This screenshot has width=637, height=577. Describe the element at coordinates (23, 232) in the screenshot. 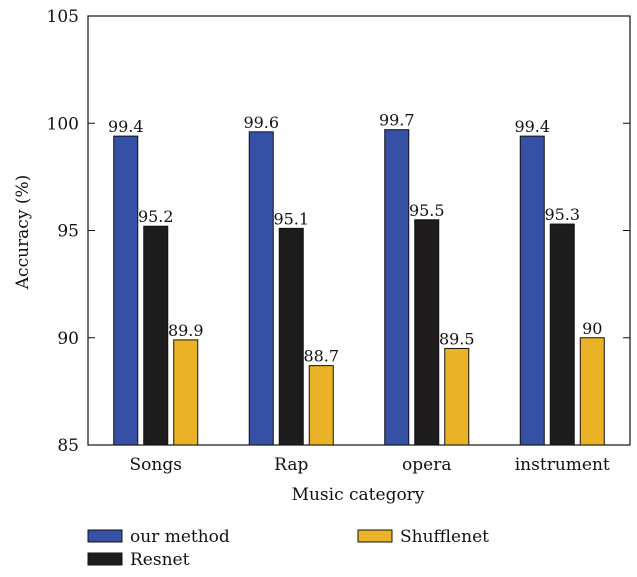

I see `y-axis-label: Accuracy (%)` at that location.